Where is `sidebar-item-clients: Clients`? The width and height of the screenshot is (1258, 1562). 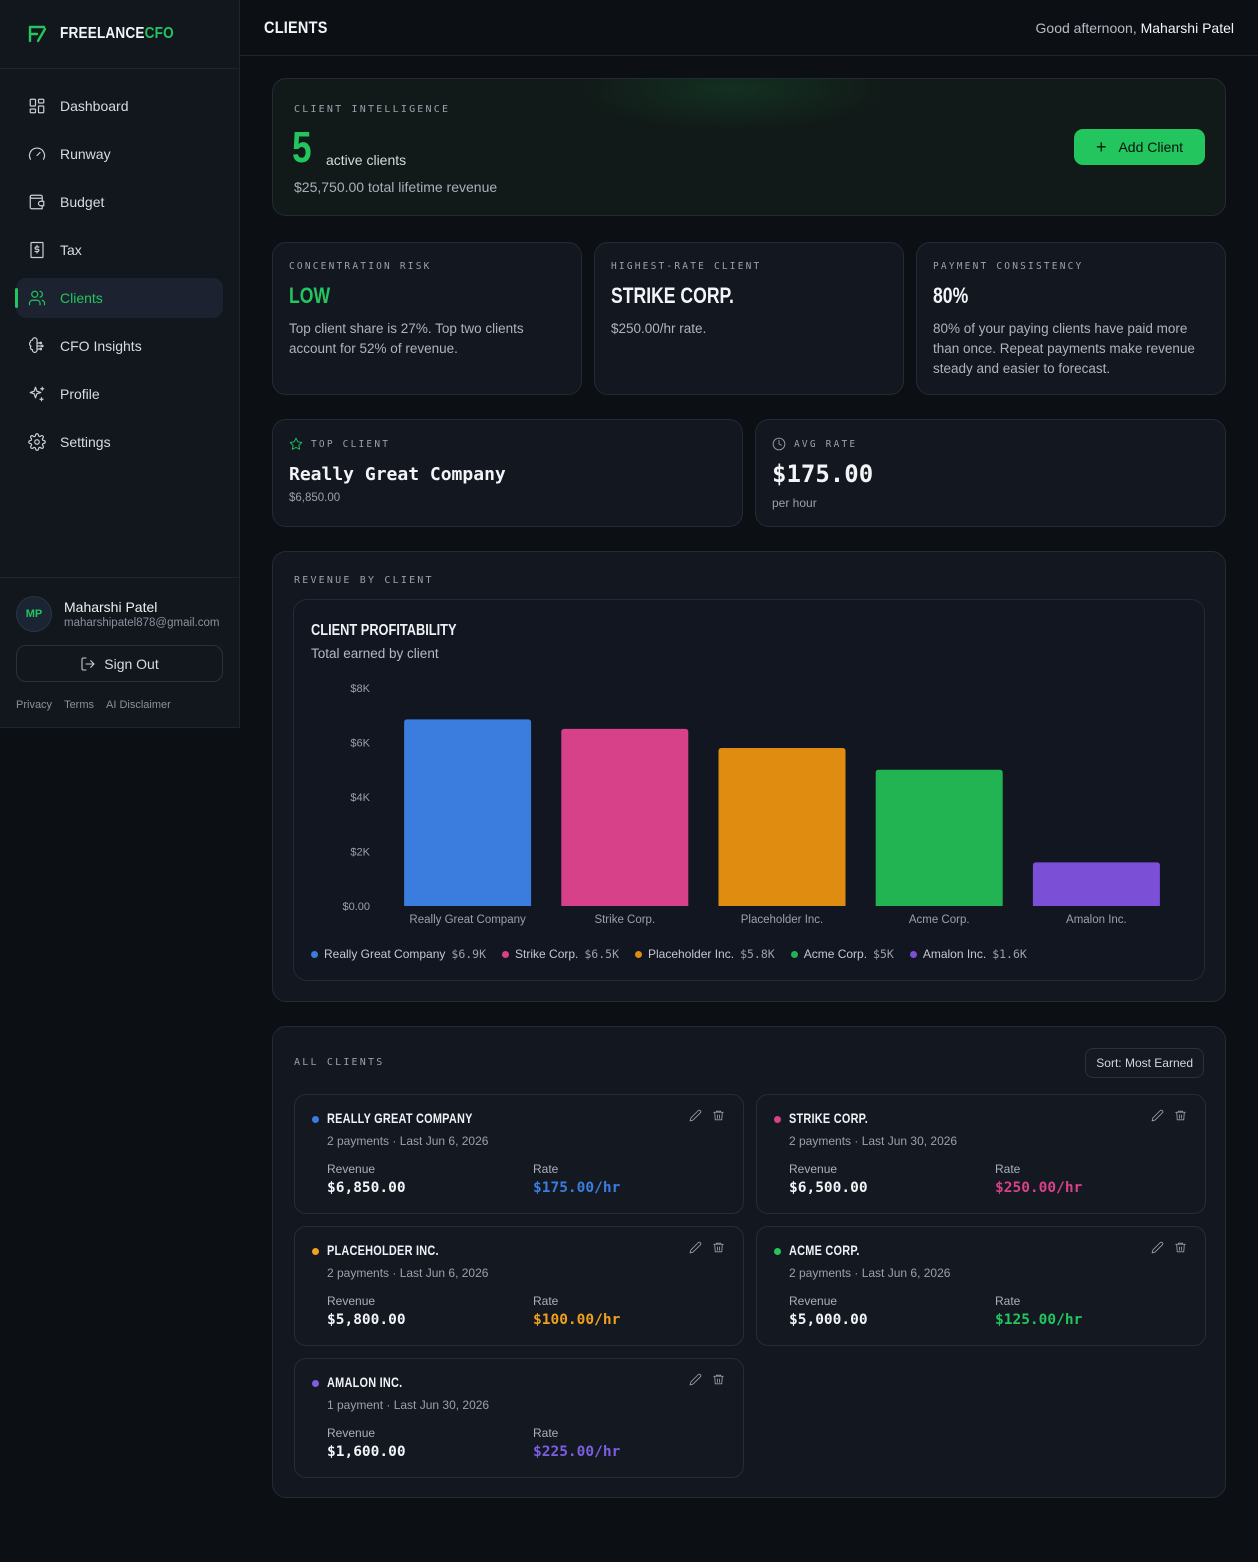 sidebar-item-clients: Clients is located at coordinates (119, 298).